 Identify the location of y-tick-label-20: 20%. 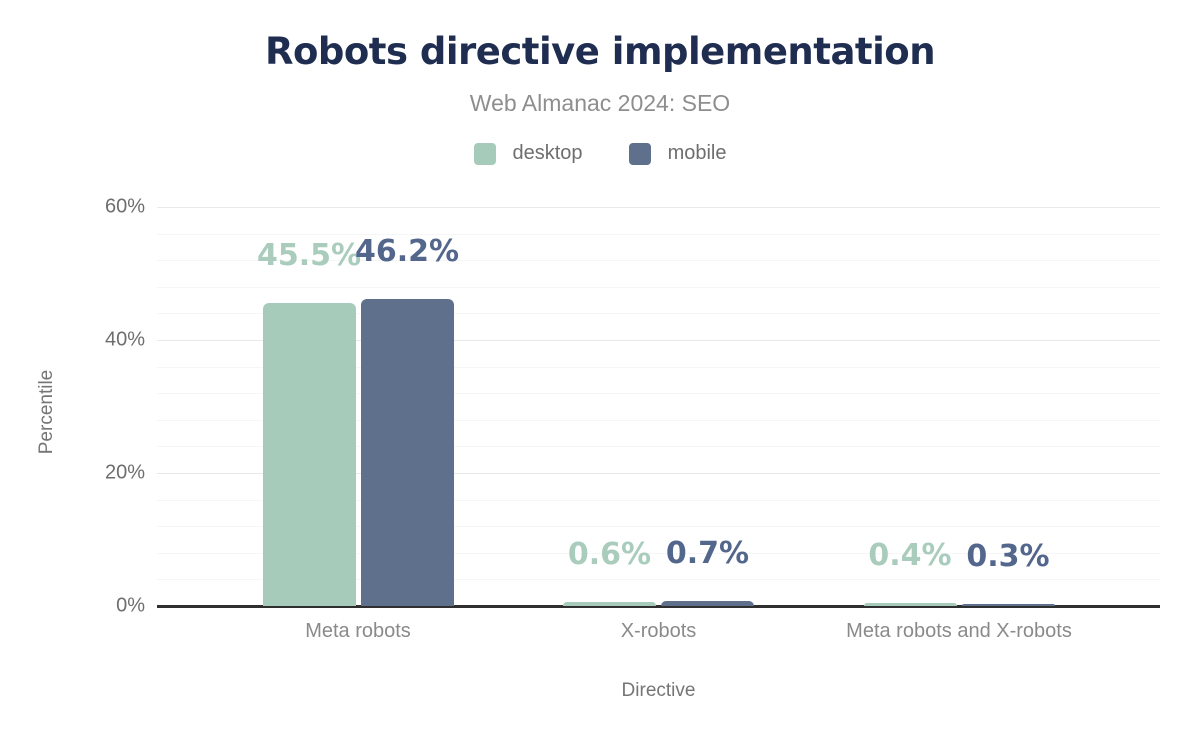
(124, 472).